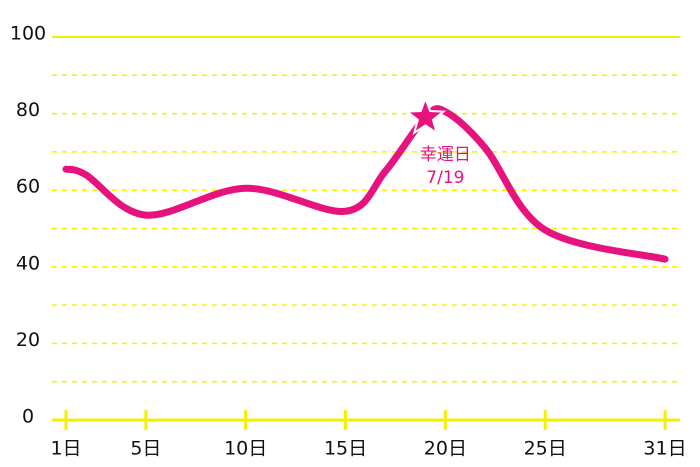  I want to click on x-tick-label: 31日, so click(664, 449).